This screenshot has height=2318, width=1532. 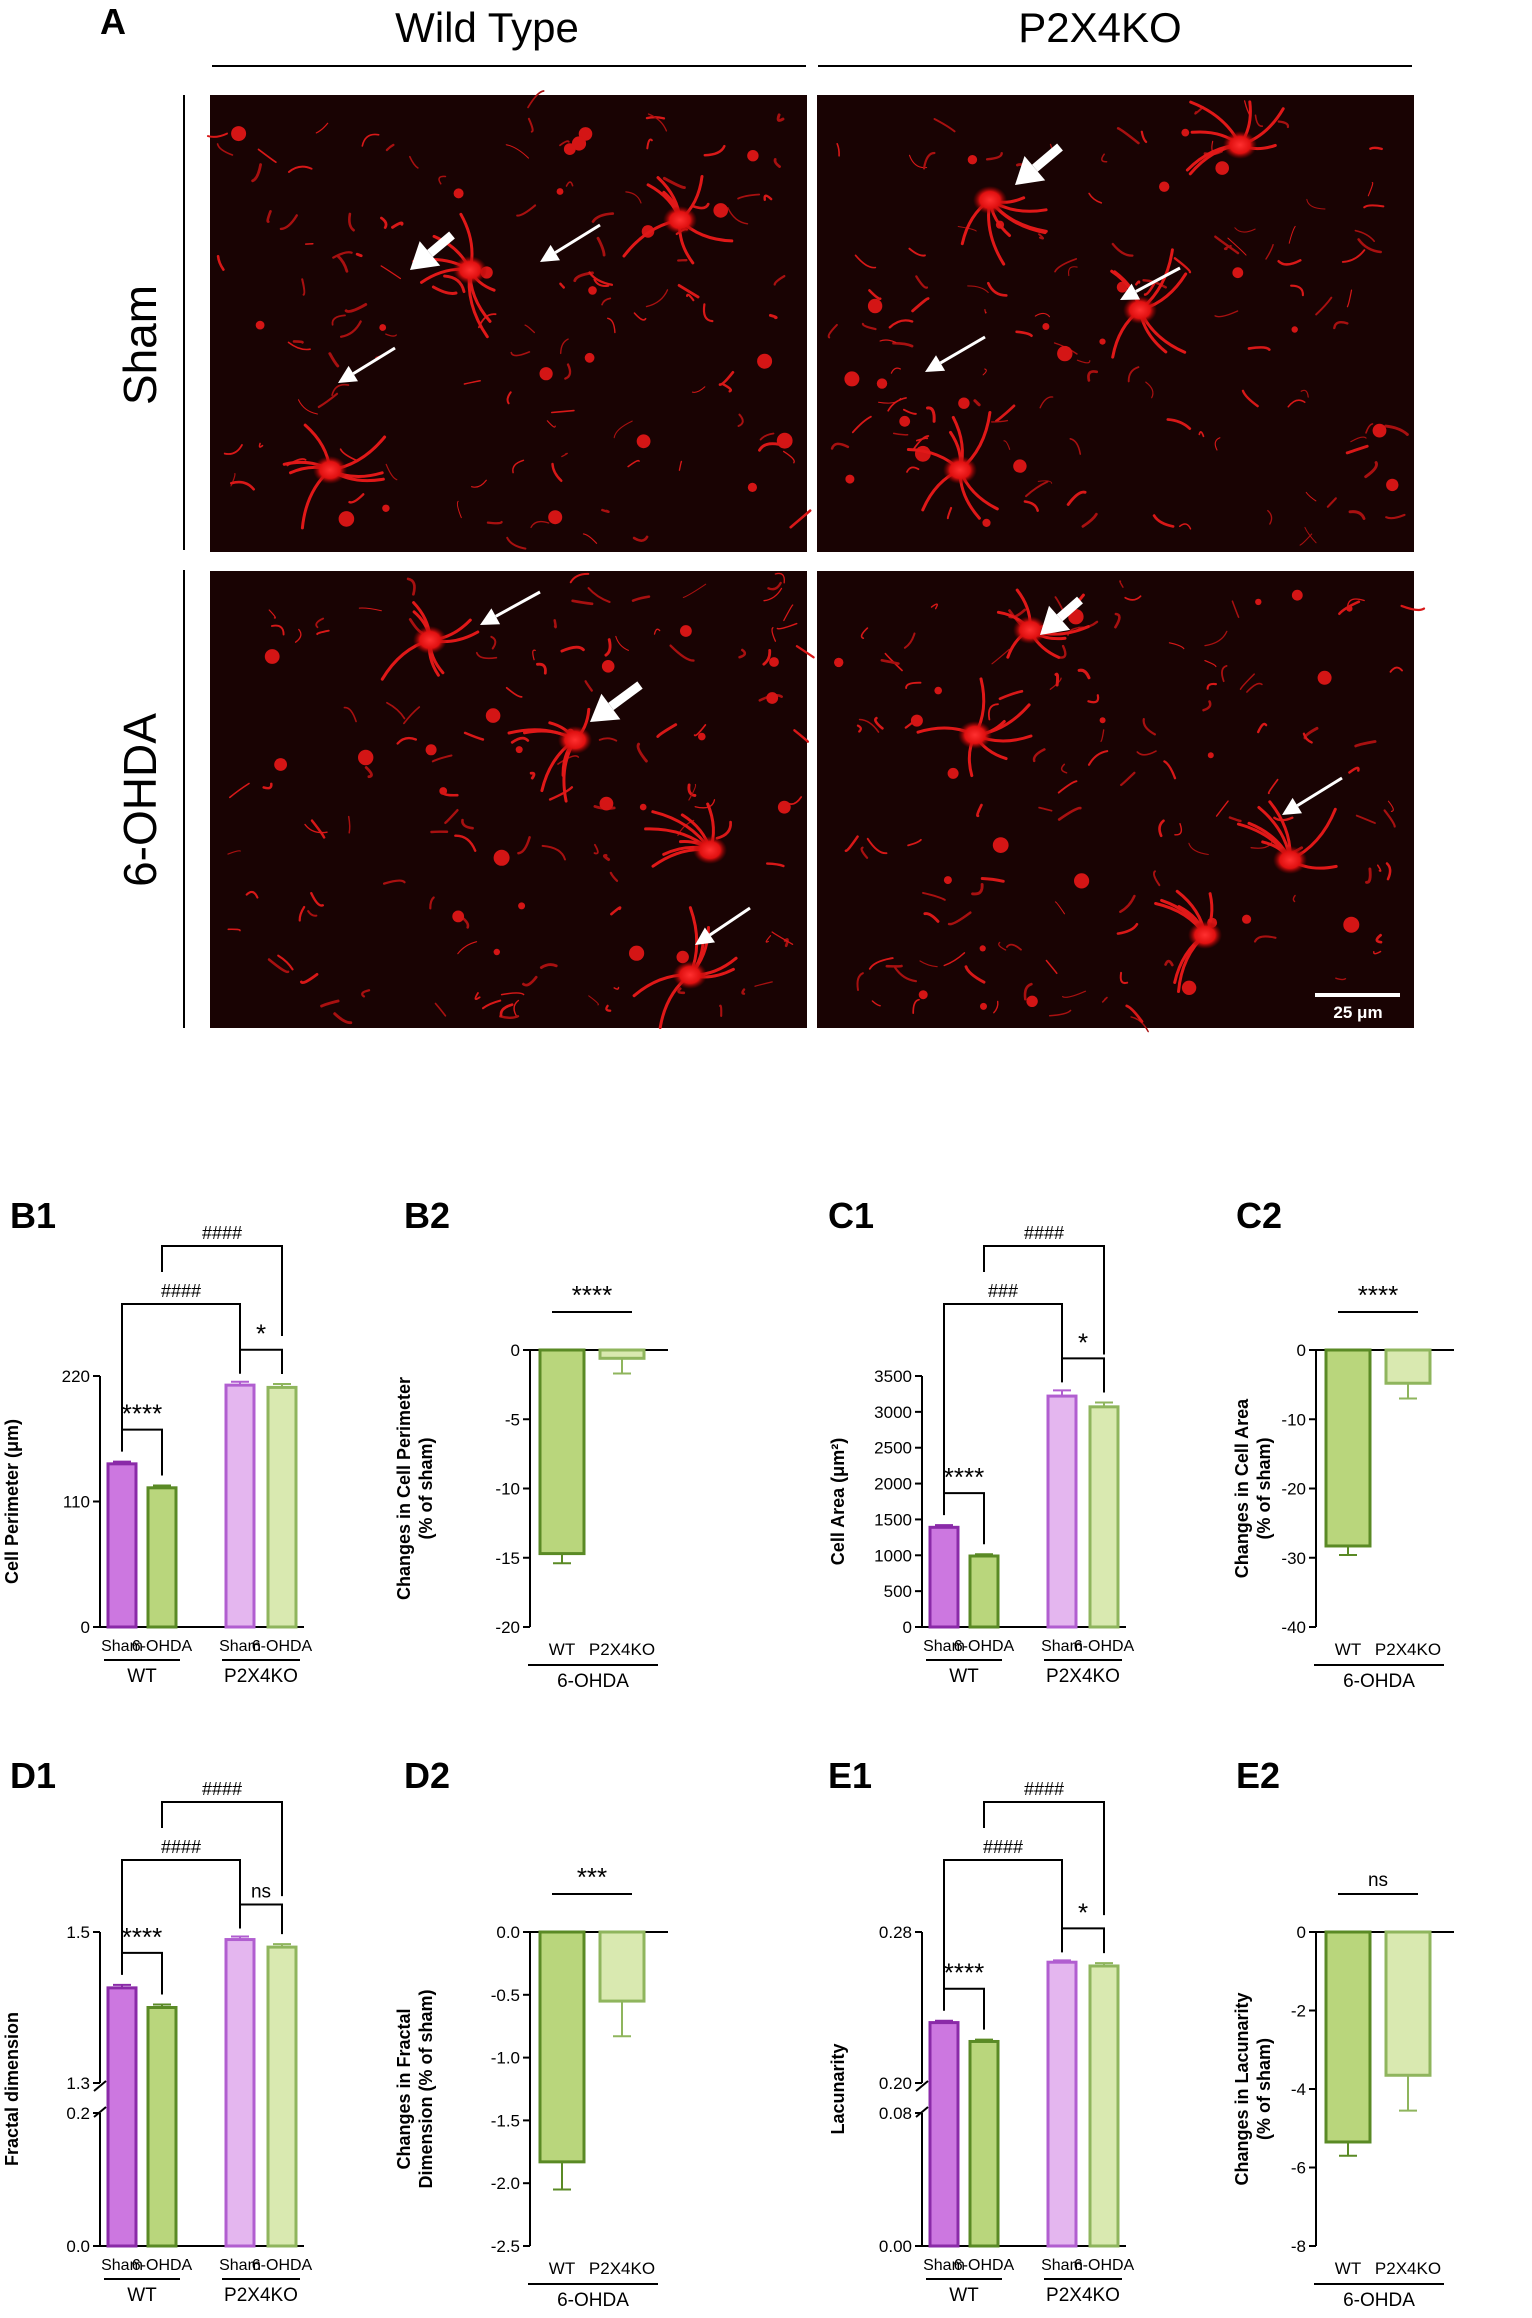 What do you see at coordinates (1083, 1676) in the screenshot?
I see `group-label: P2X4KO` at bounding box center [1083, 1676].